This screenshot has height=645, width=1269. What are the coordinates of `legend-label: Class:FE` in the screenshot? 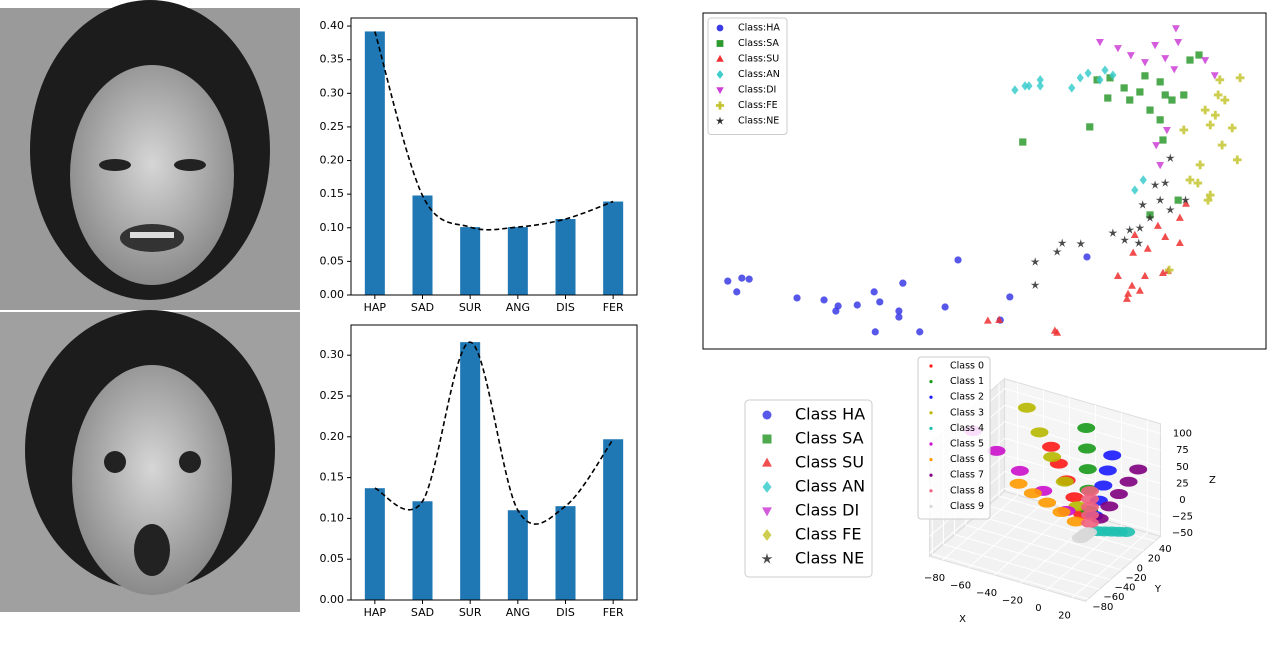 It's located at (758, 105).